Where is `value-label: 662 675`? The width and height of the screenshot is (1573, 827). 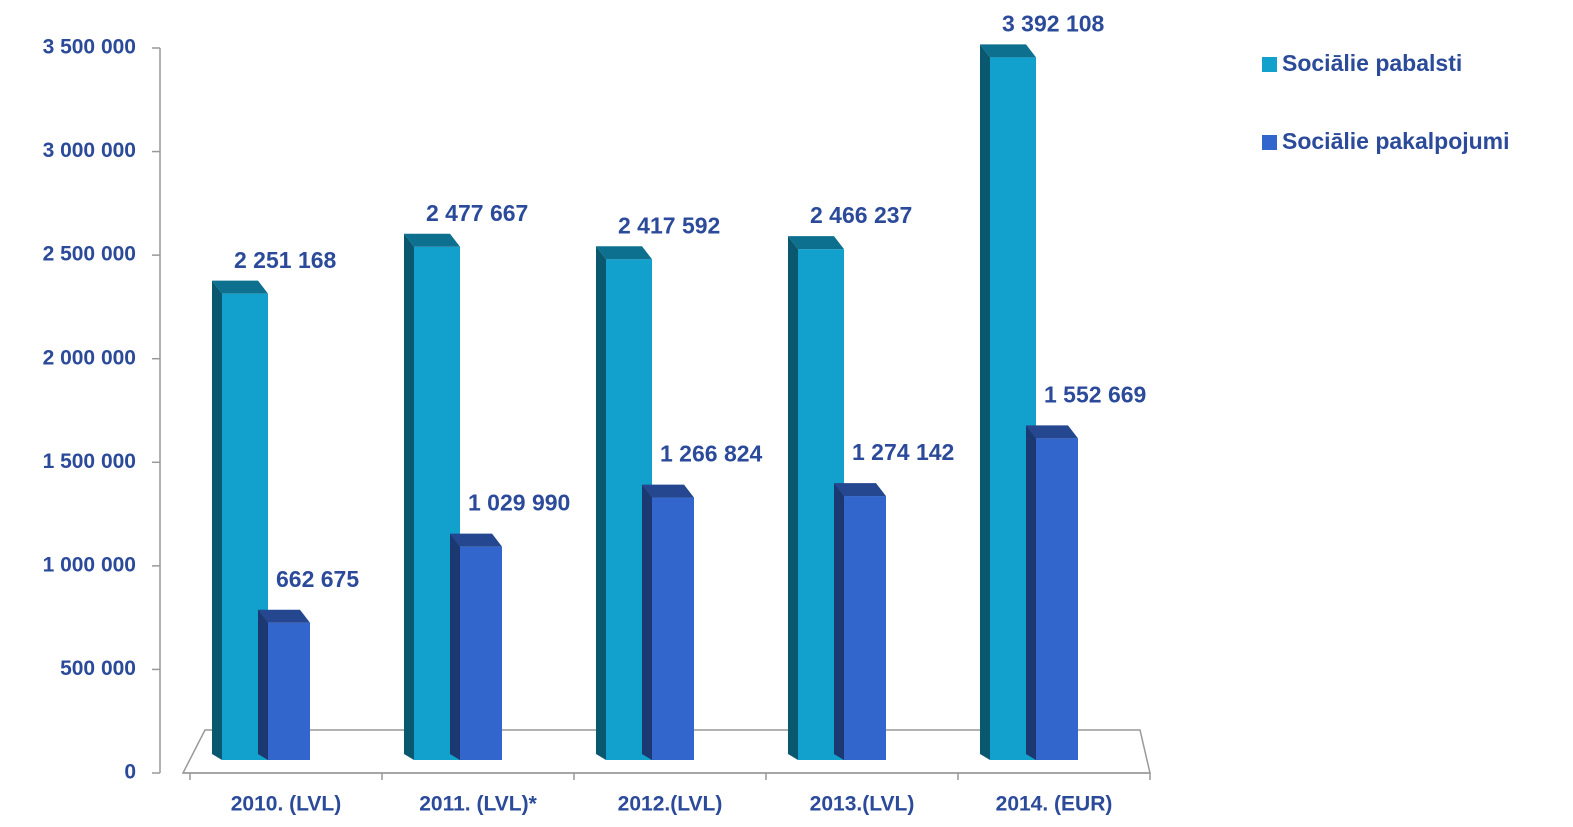 value-label: 662 675 is located at coordinates (317, 579).